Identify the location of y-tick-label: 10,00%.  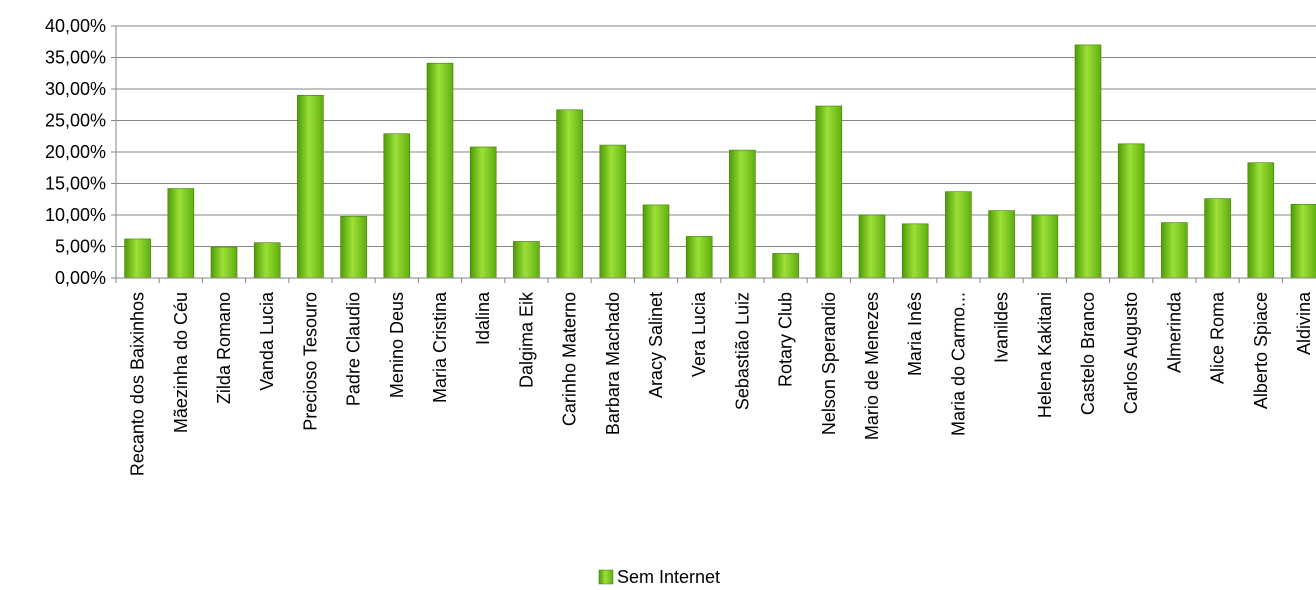
(75, 215).